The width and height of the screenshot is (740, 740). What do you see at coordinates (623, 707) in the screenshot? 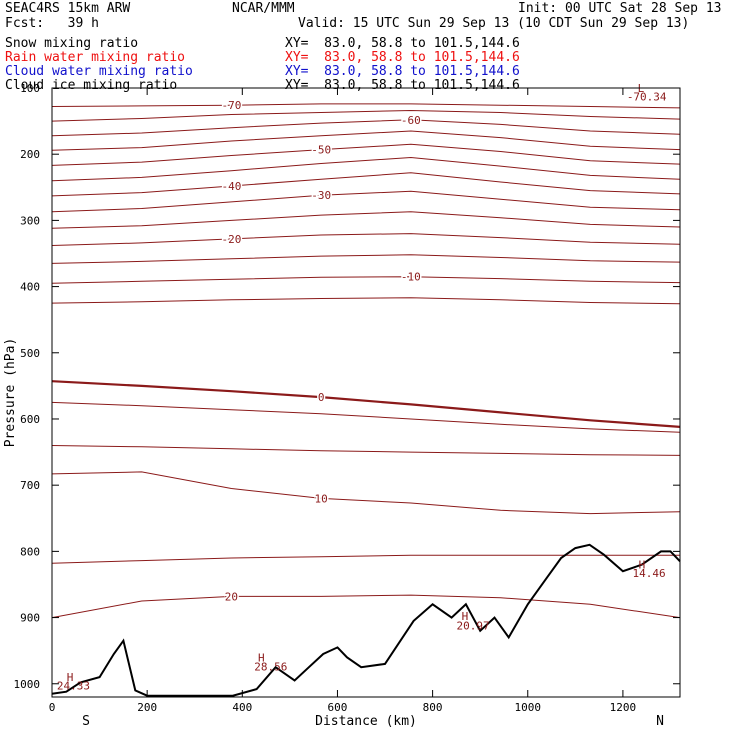
I see `x-tick-label: 1200` at bounding box center [623, 707].